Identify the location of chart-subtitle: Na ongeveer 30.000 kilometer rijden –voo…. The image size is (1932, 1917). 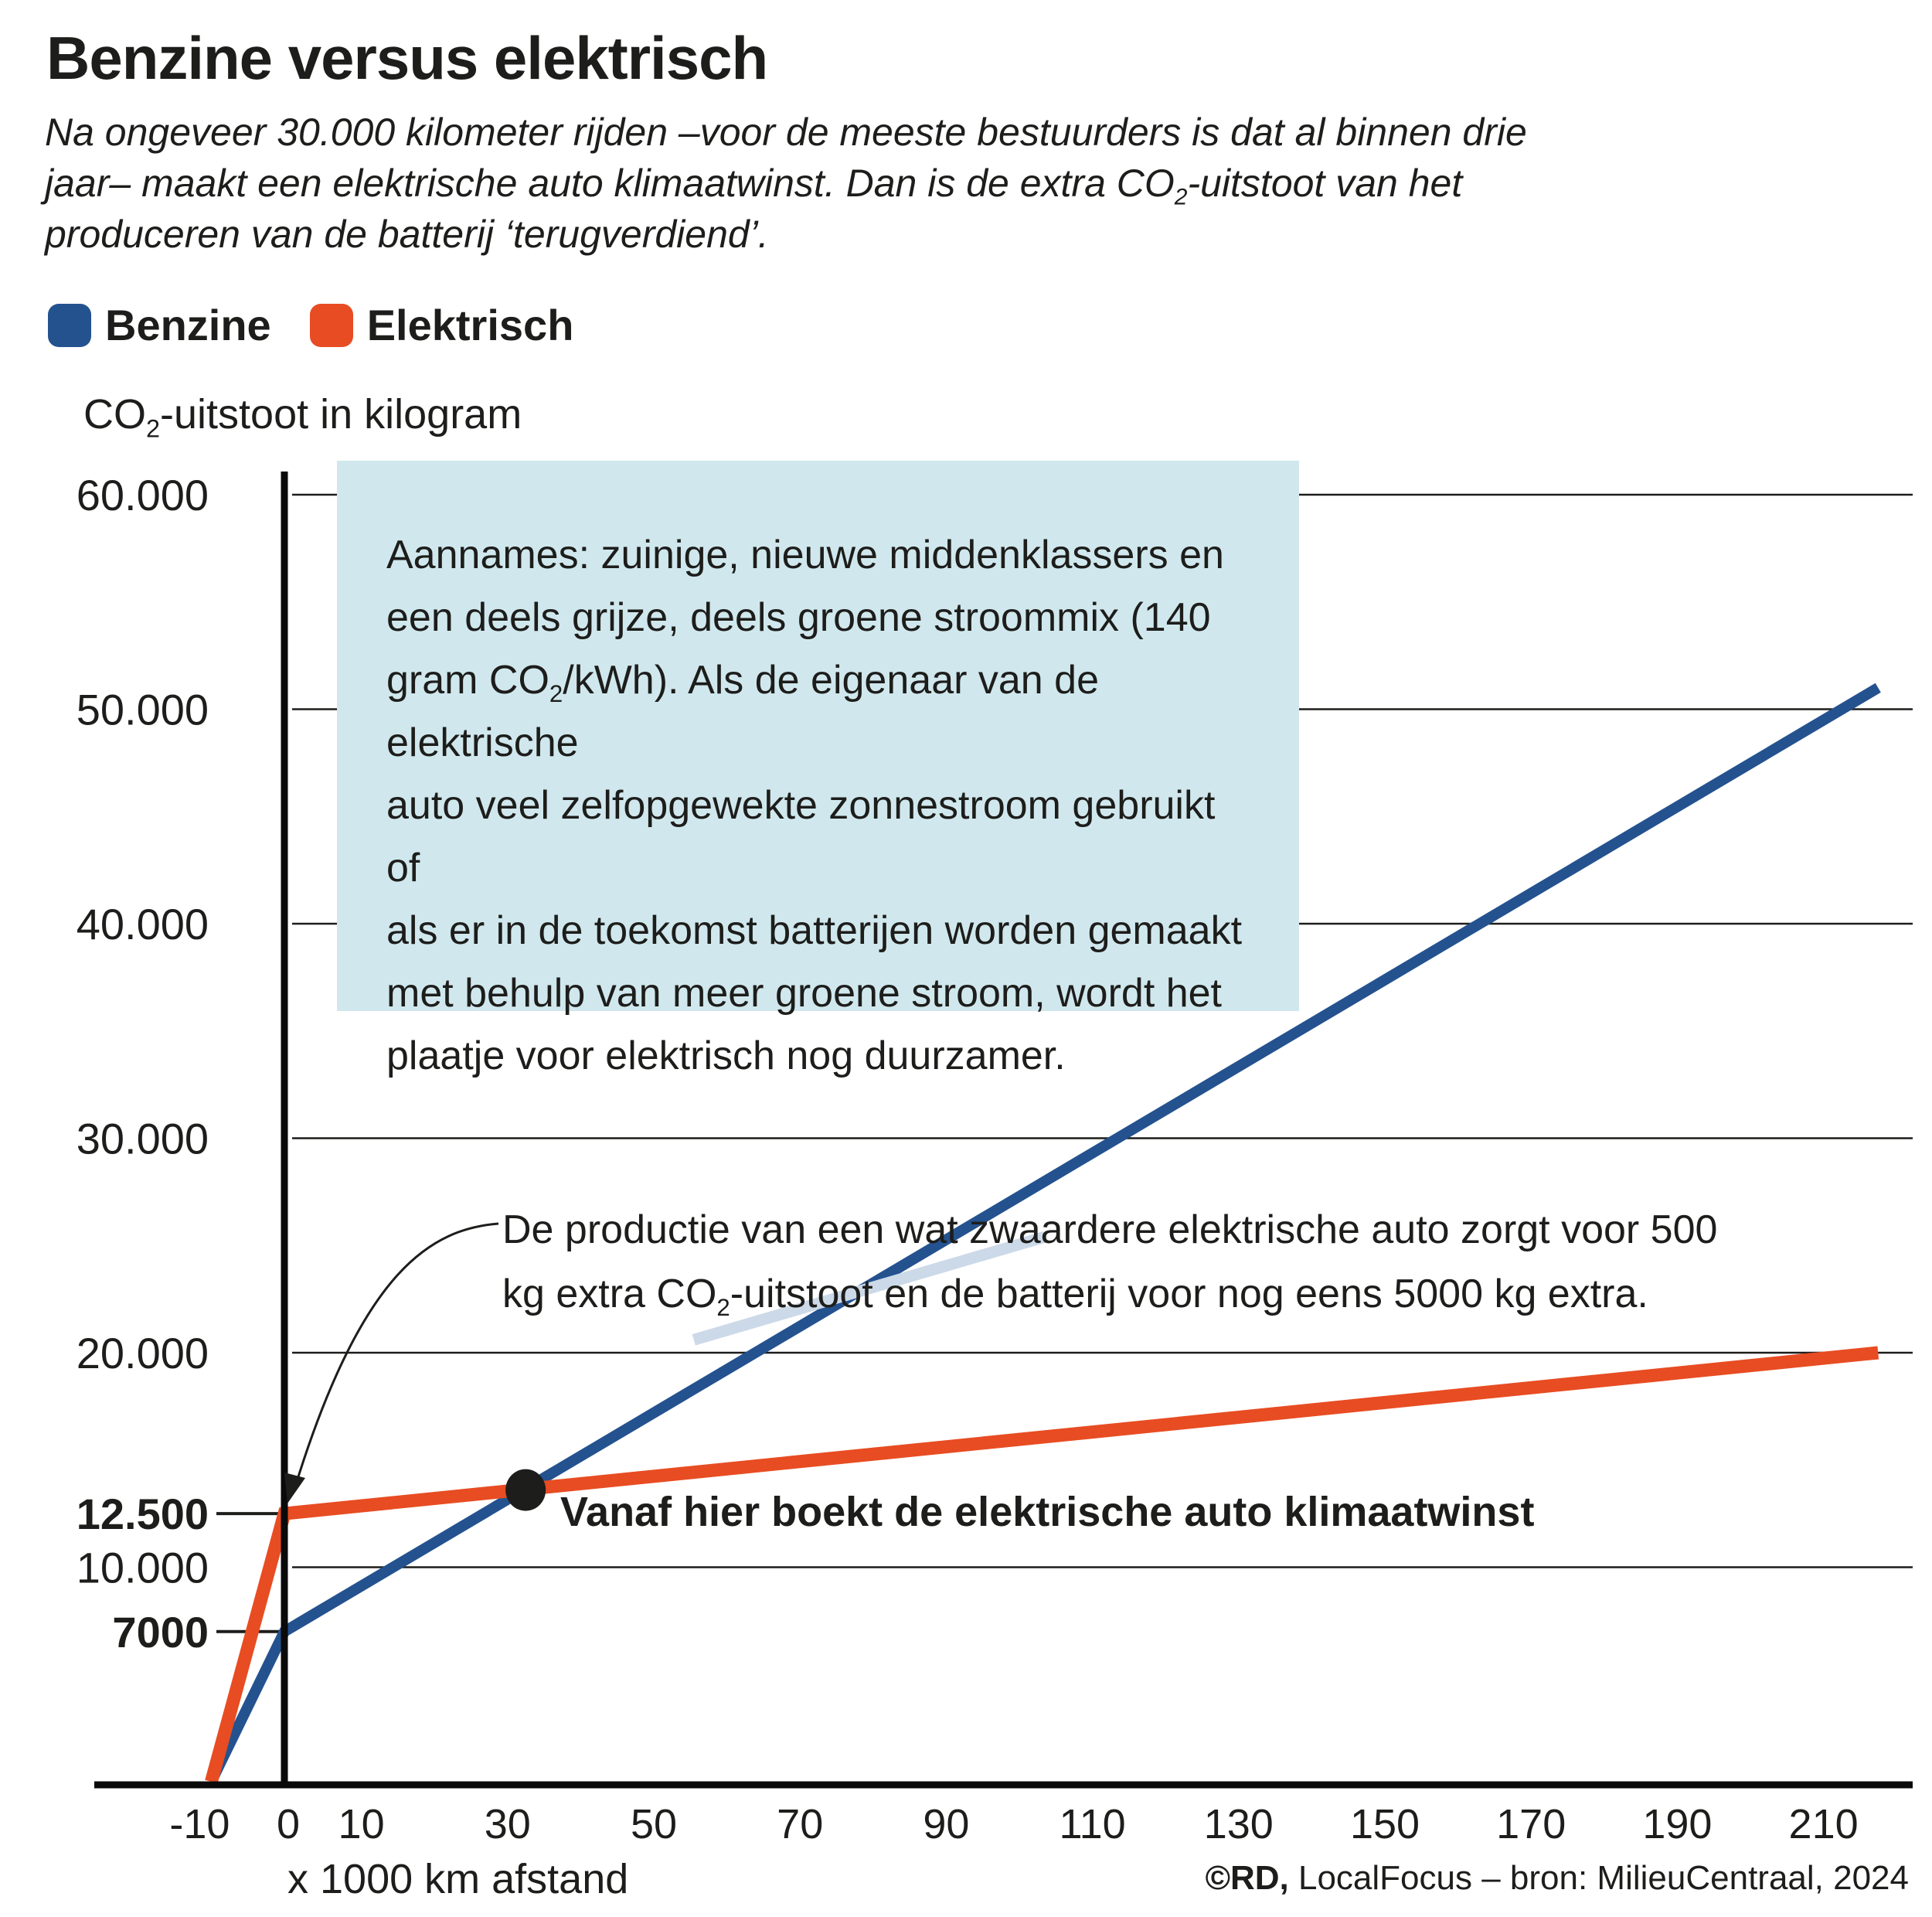
(934, 183).